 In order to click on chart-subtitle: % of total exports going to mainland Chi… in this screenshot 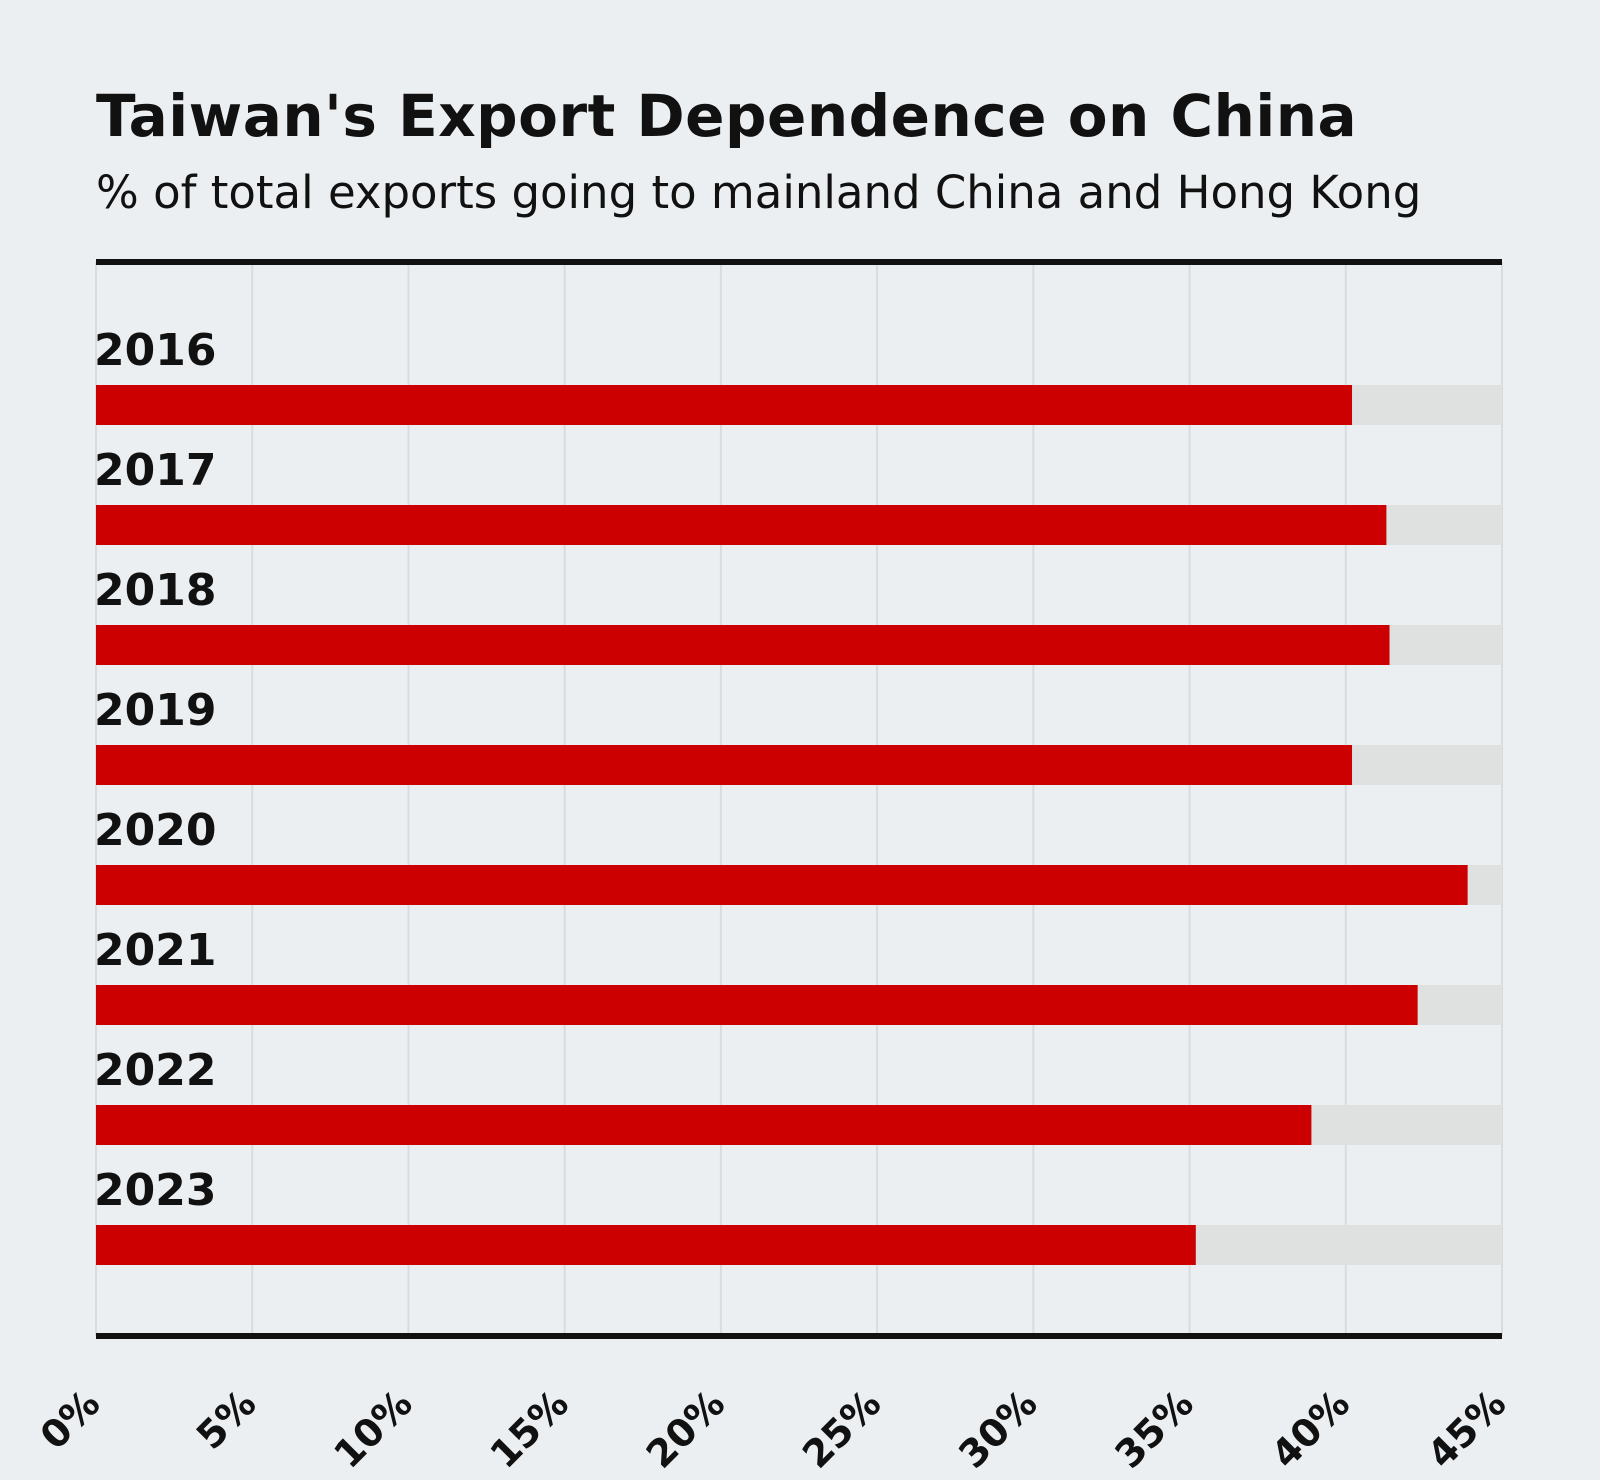, I will do `click(759, 192)`.